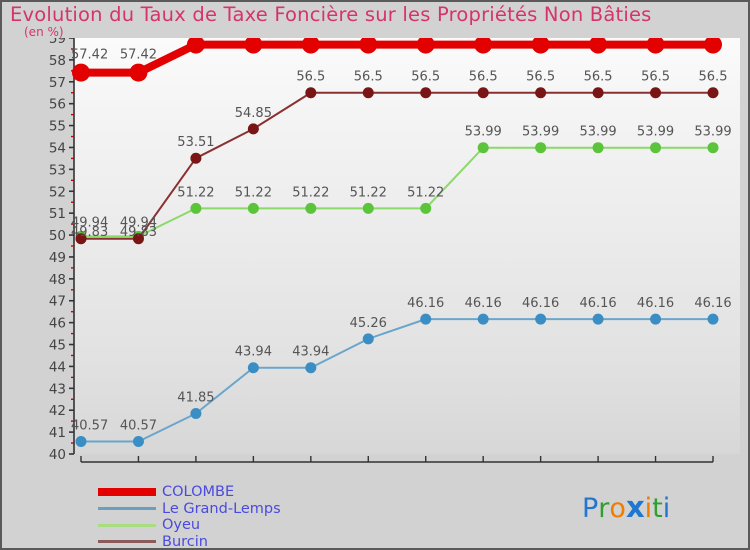 This screenshot has height=550, width=750. What do you see at coordinates (263, 541) in the screenshot?
I see `legend-item-burcin: Burcin` at bounding box center [263, 541].